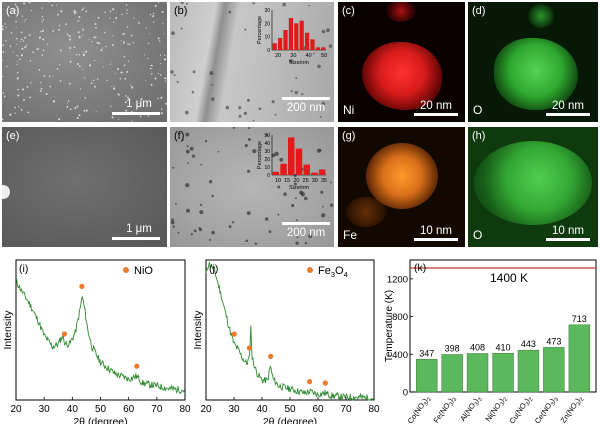 The height and width of the screenshot is (425, 600). Describe the element at coordinates (306, 98) in the screenshot. I see `scale-bar-b` at that location.